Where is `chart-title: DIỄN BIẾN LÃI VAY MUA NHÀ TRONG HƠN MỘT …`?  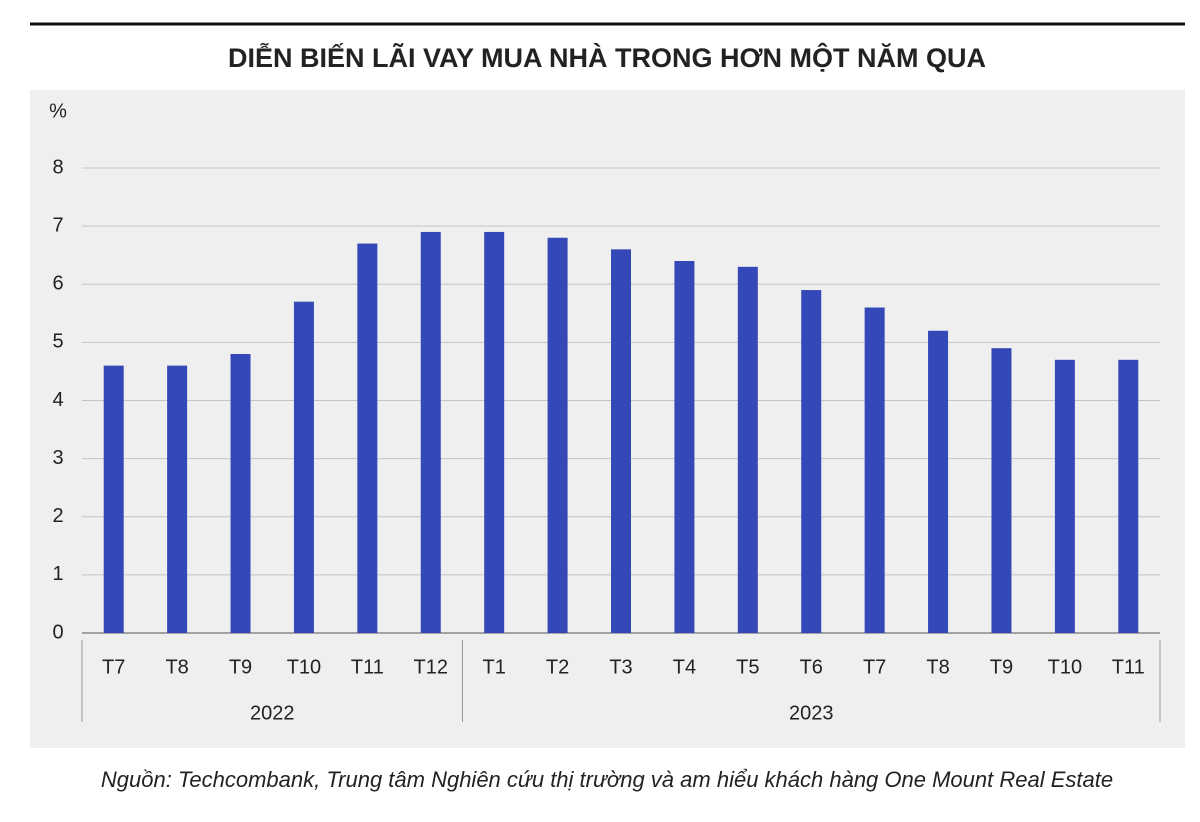 chart-title: DIỄN BIẾN LÃI VAY MUA NHÀ TRONG HƠN MỘT … is located at coordinates (607, 57).